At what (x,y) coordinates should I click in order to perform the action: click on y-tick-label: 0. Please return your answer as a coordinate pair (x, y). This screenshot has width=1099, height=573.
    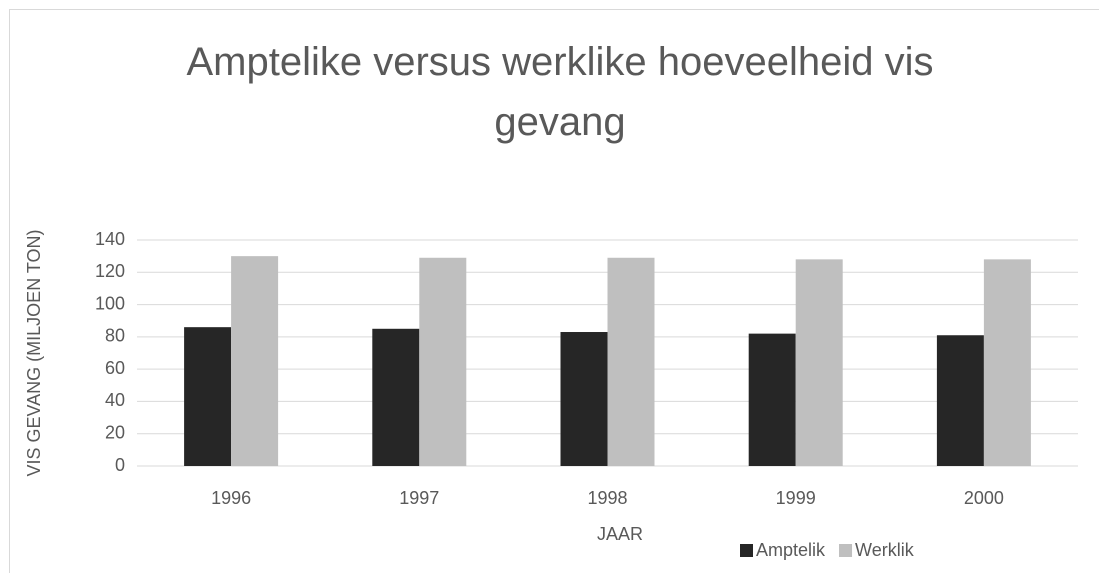
    Looking at the image, I should click on (120, 465).